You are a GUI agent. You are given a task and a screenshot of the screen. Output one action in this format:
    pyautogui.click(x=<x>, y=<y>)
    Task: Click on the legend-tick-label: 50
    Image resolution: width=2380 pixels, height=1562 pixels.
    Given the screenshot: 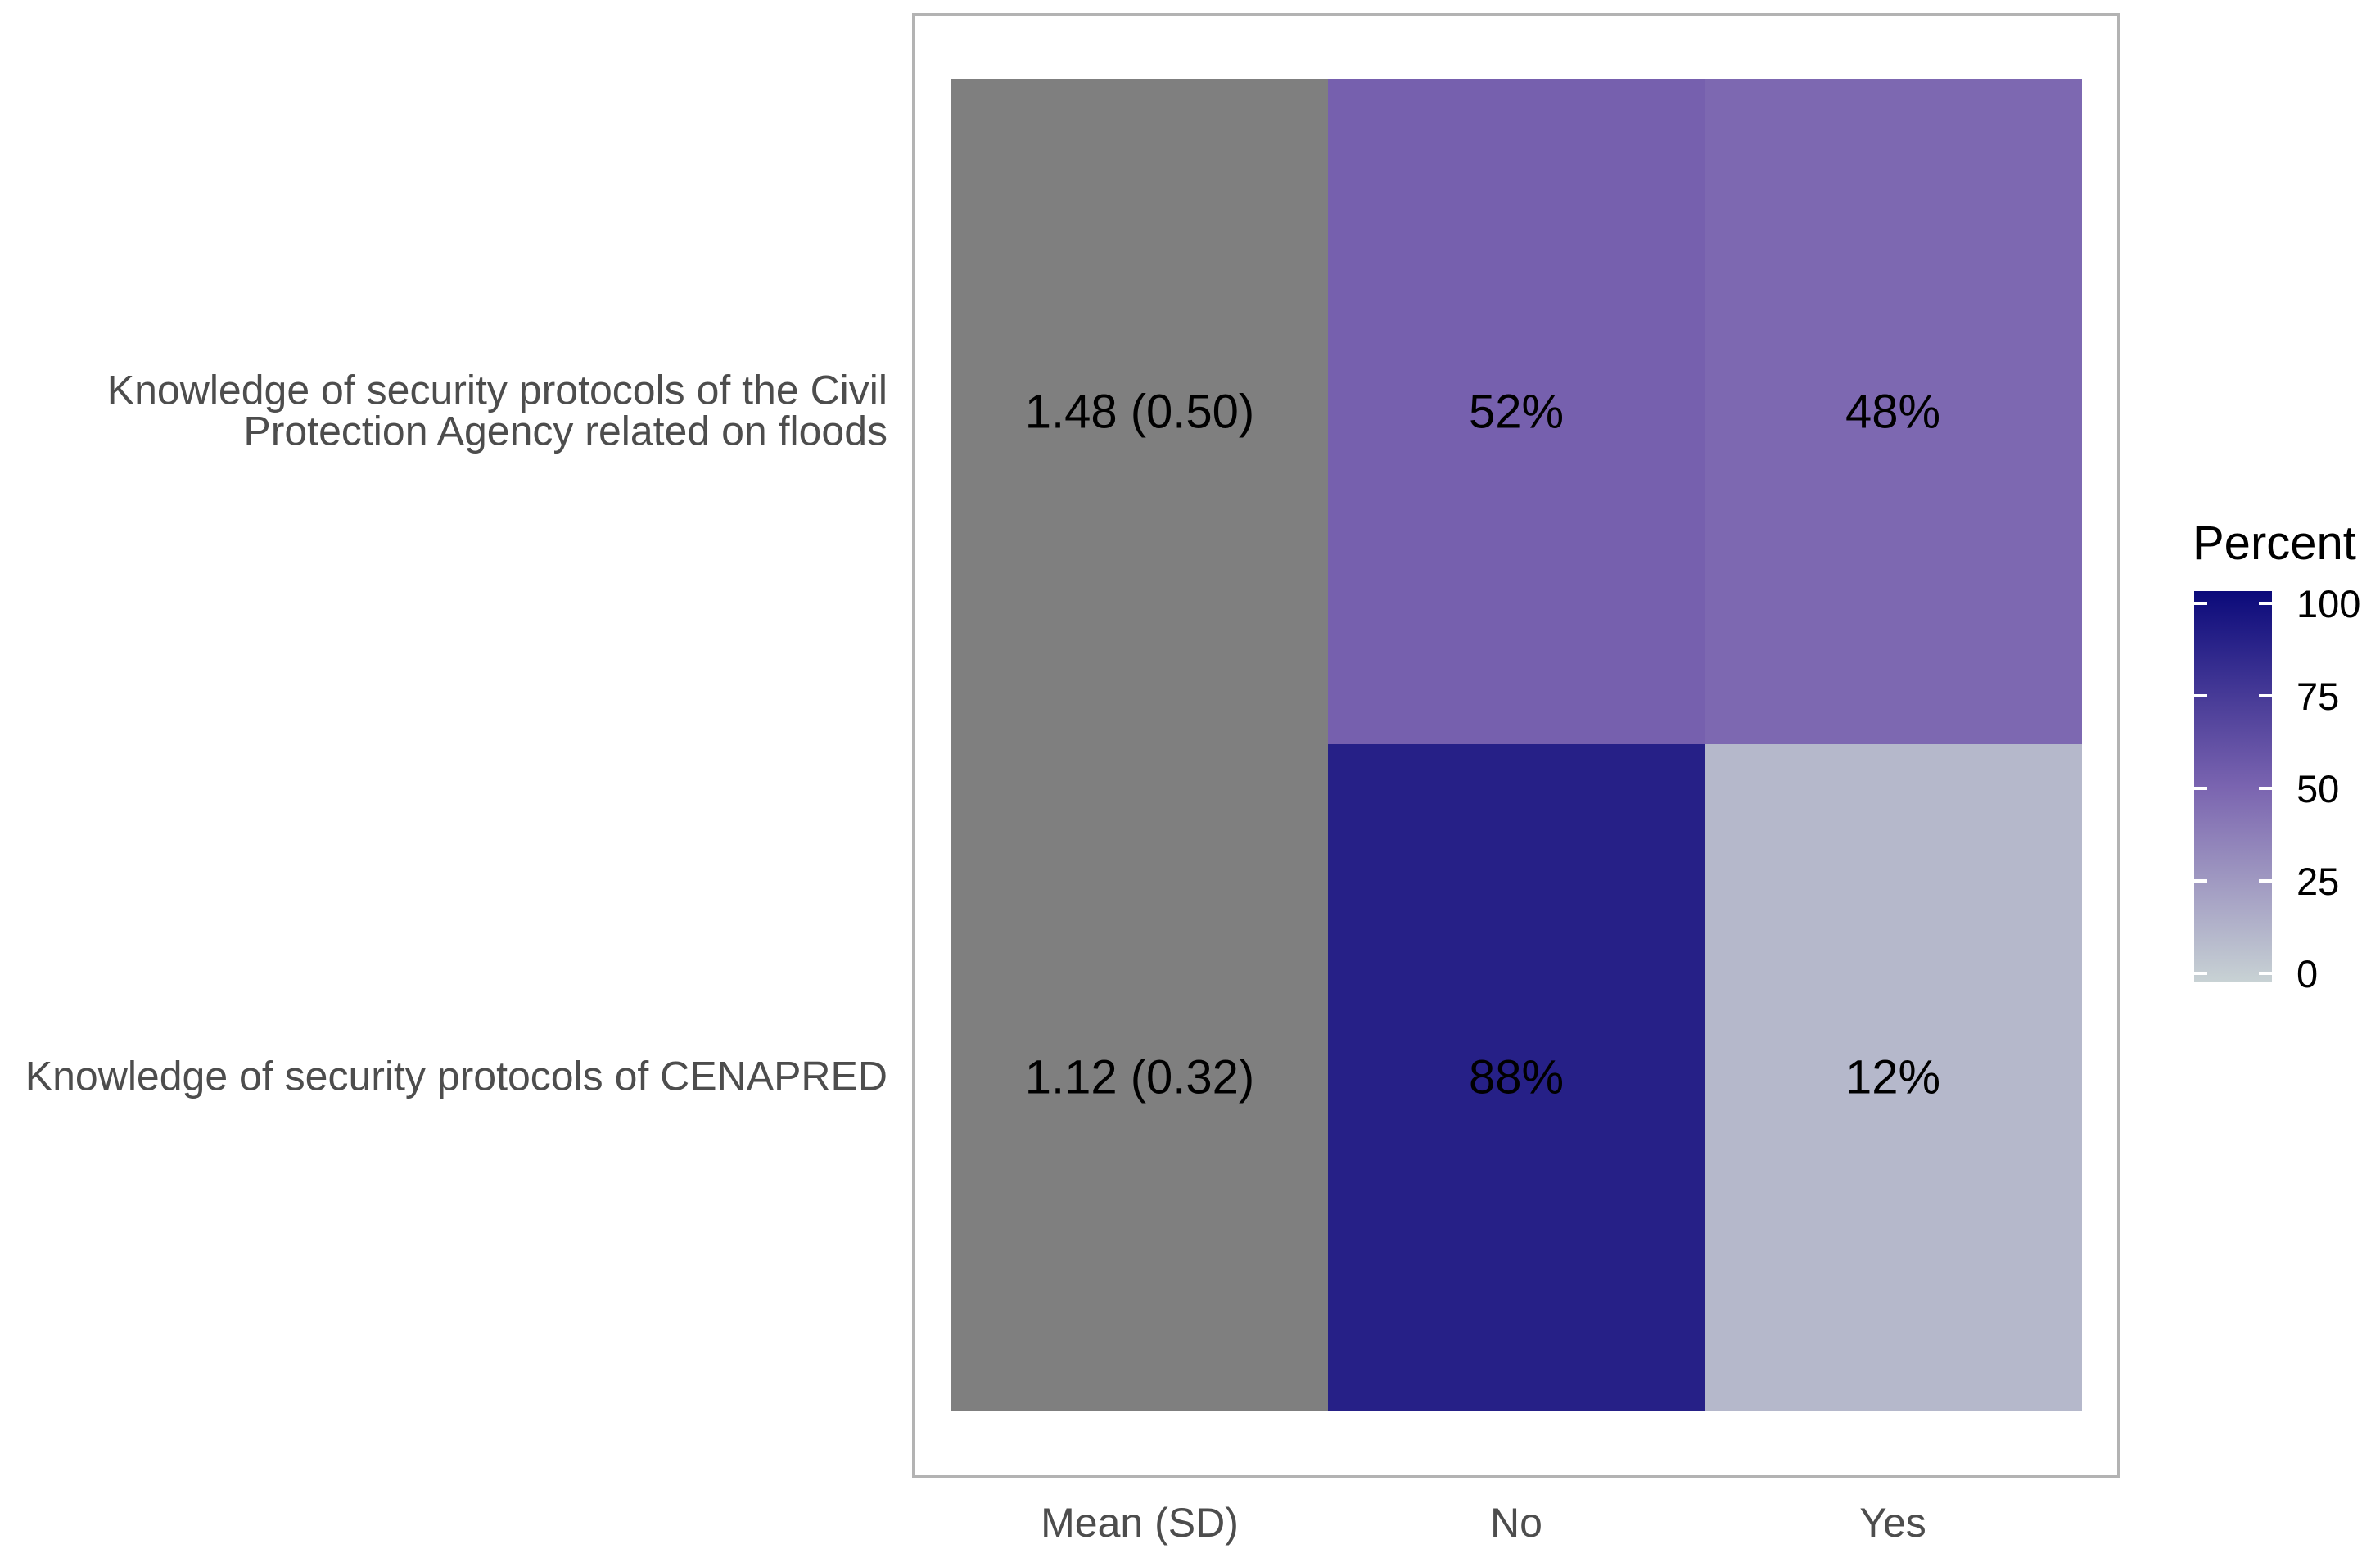 What is the action you would take?
    pyautogui.click(x=2317, y=788)
    